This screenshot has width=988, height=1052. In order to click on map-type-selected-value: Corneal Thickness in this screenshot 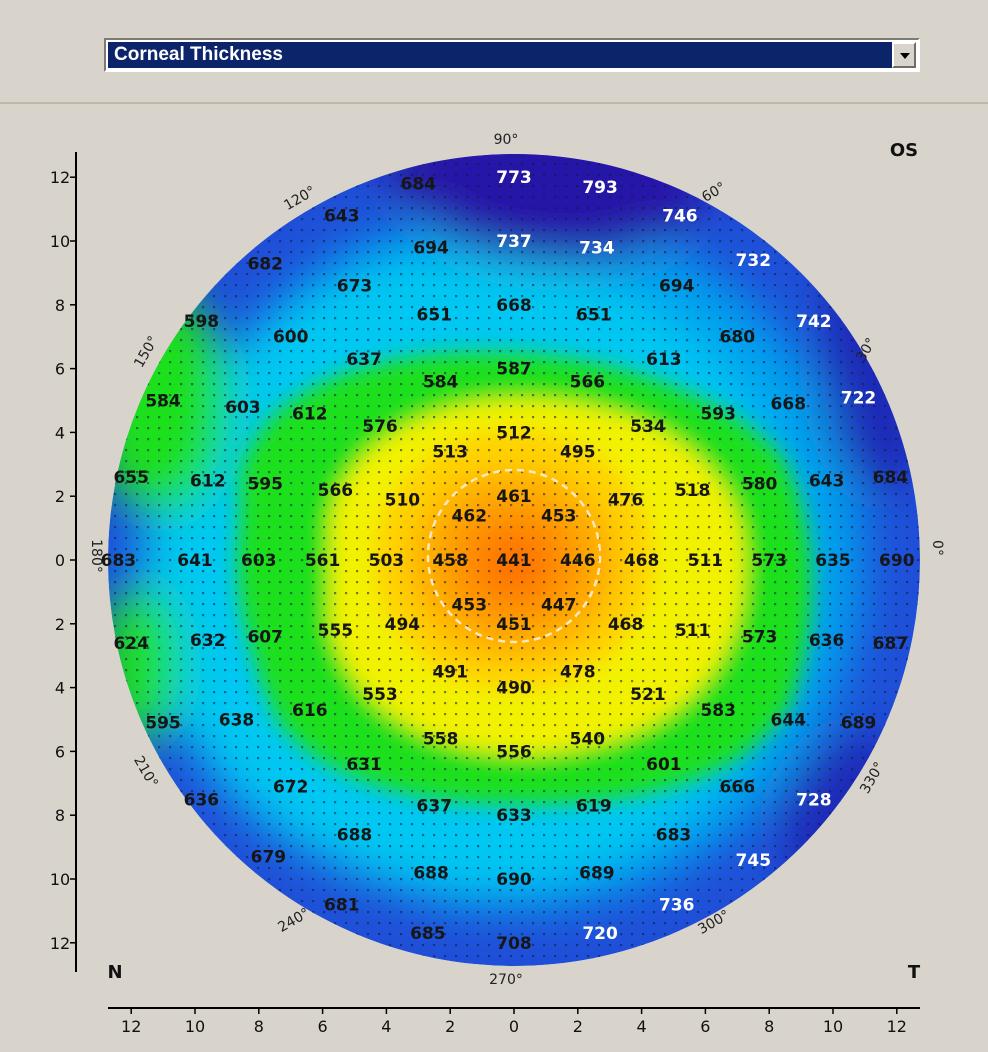, I will do `click(500, 55)`.